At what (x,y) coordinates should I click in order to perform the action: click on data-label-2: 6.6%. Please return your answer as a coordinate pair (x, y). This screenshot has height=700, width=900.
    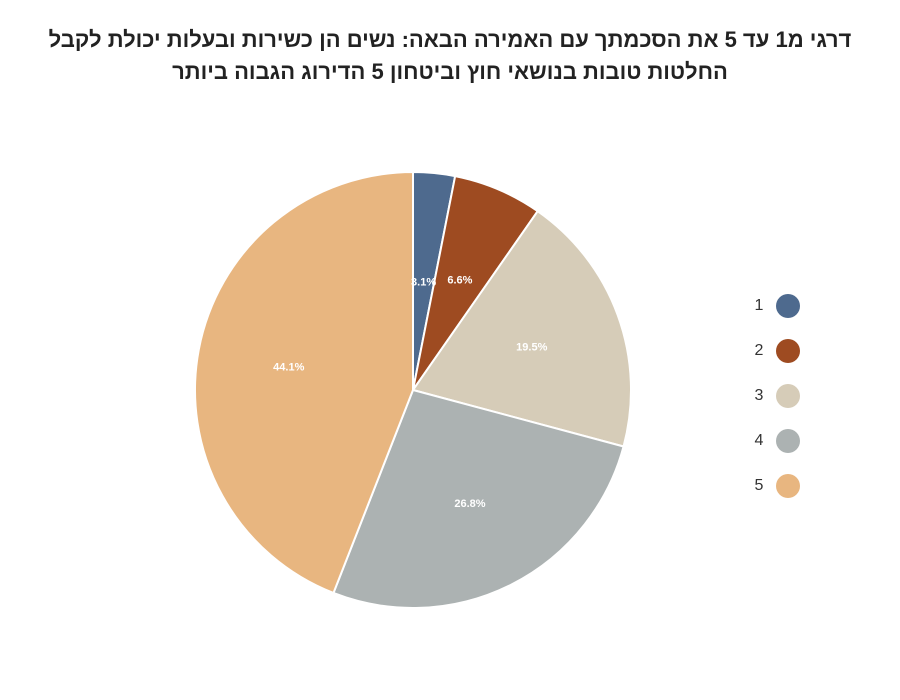
    Looking at the image, I should click on (459, 281).